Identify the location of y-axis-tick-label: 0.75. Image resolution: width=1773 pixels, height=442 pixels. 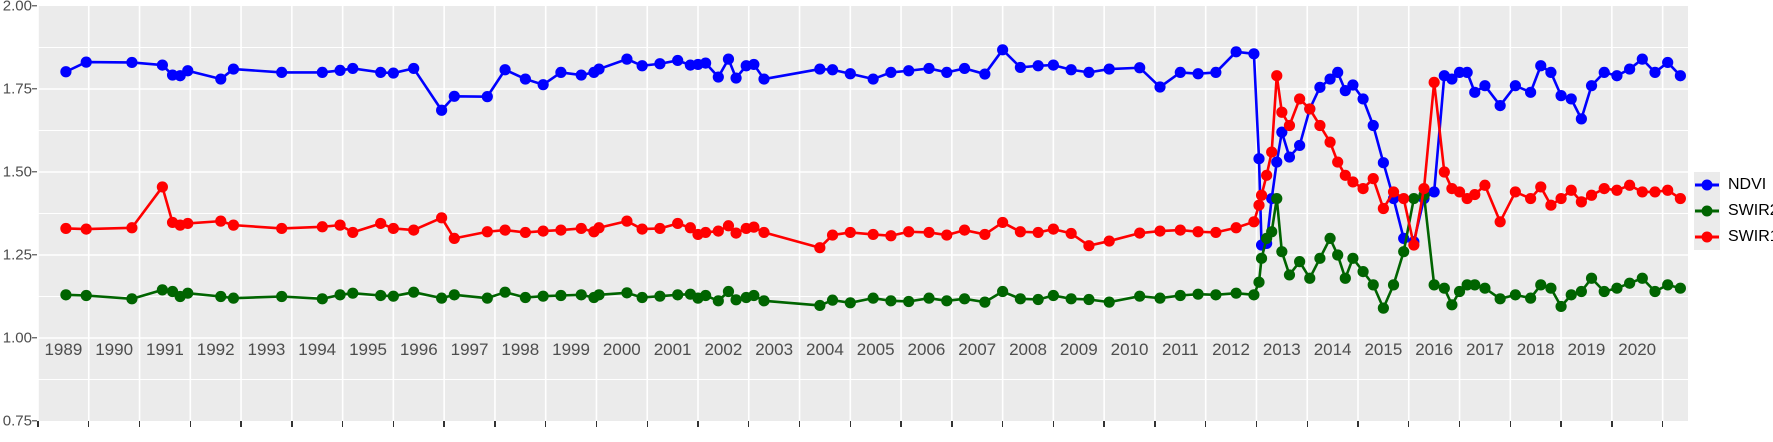
(17, 421).